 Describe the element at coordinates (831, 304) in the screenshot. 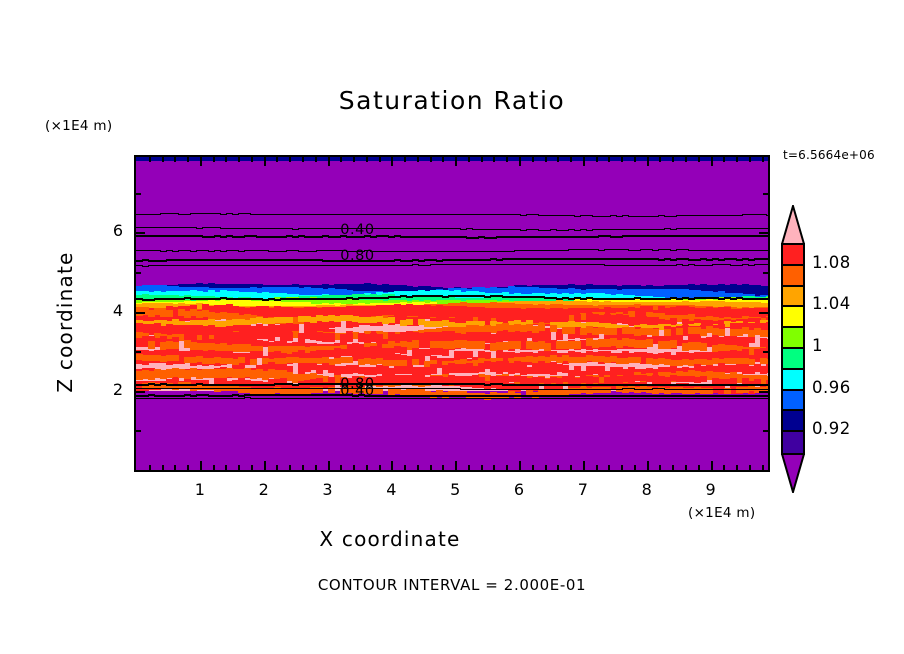

I see `colorbar-tick-label: 1.04` at that location.